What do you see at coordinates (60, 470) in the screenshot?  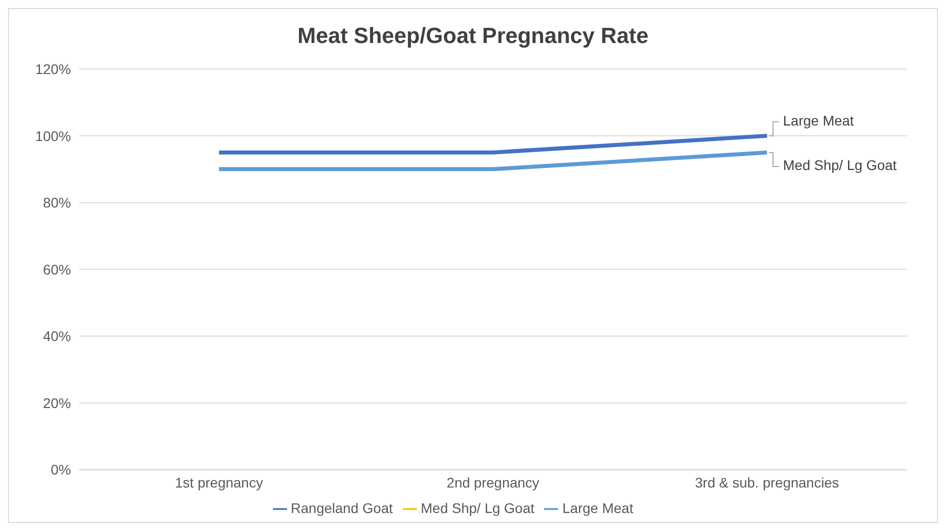 I see `y-tick-label: 0%` at bounding box center [60, 470].